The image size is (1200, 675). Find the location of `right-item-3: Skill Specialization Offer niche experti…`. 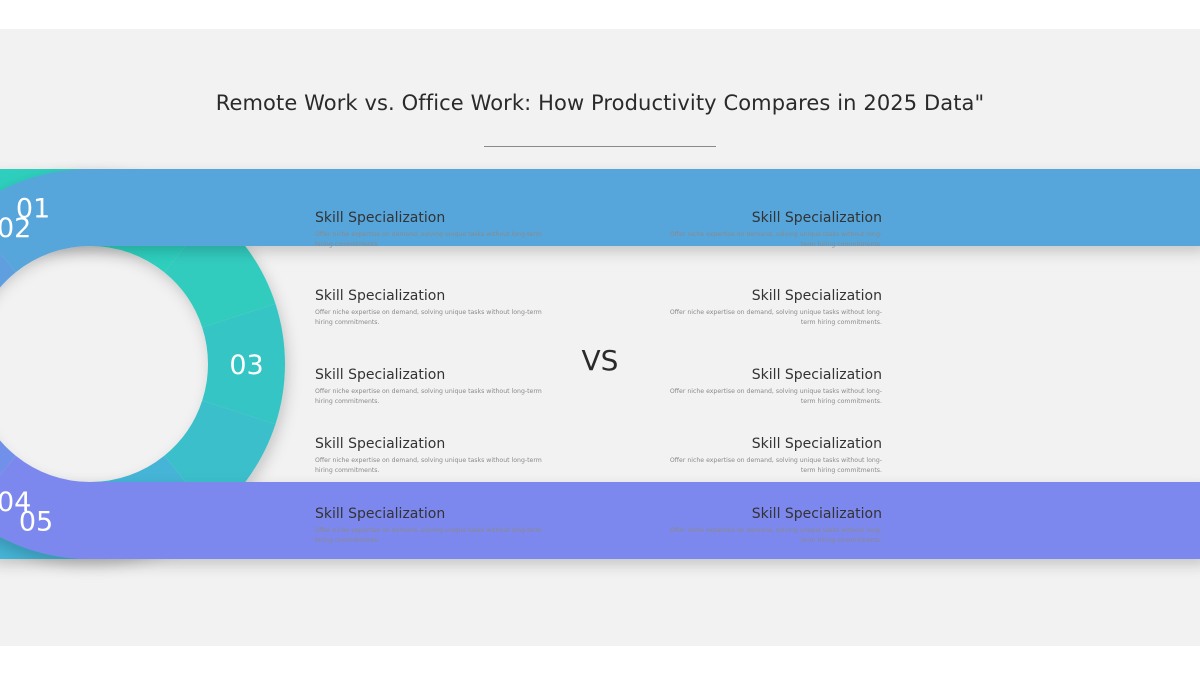

right-item-3: Skill Specialization Offer niche experti… is located at coordinates (766, 386).